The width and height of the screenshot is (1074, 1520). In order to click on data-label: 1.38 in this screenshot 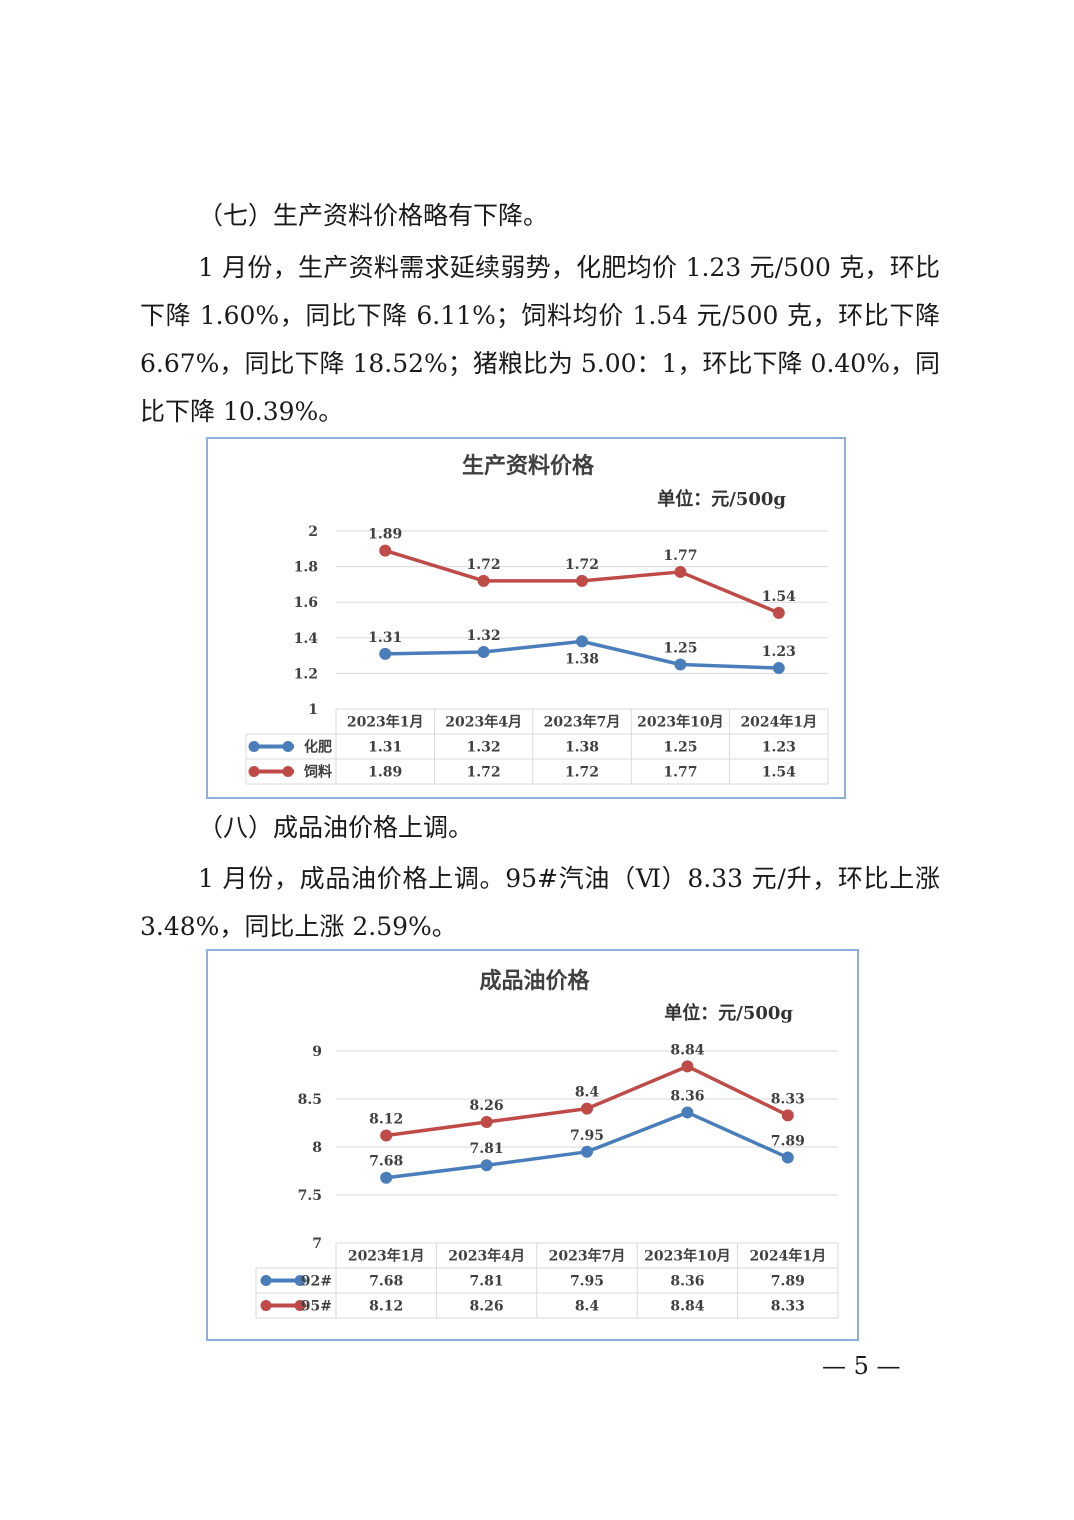, I will do `click(582, 659)`.